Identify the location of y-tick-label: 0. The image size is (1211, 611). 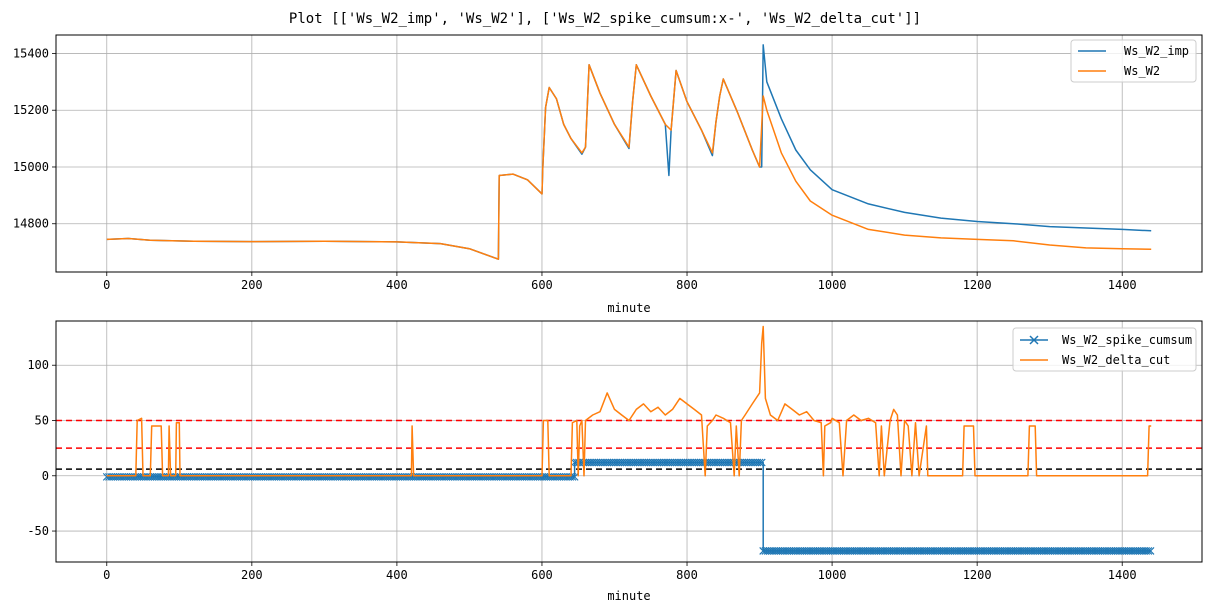
(45, 476).